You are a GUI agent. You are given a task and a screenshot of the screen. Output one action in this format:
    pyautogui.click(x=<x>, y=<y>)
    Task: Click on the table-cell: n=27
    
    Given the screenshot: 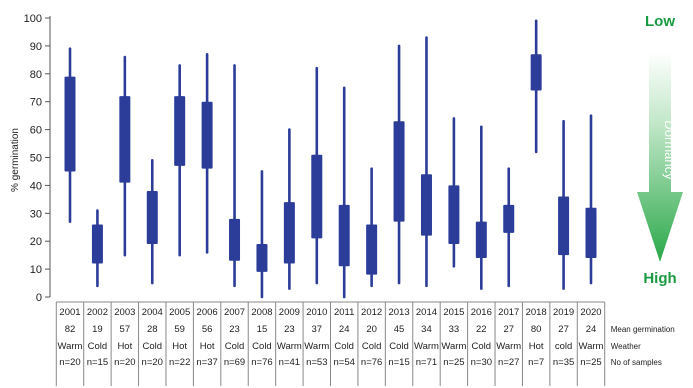 What is the action you would take?
    pyautogui.click(x=508, y=362)
    